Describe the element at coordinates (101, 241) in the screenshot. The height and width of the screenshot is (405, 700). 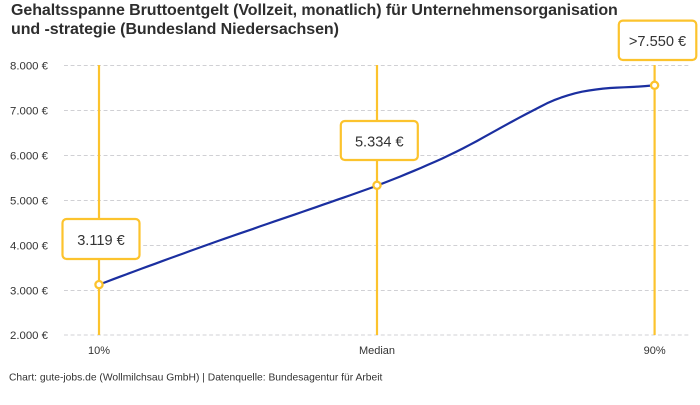
I see `svg-text: 3.119 €` at that location.